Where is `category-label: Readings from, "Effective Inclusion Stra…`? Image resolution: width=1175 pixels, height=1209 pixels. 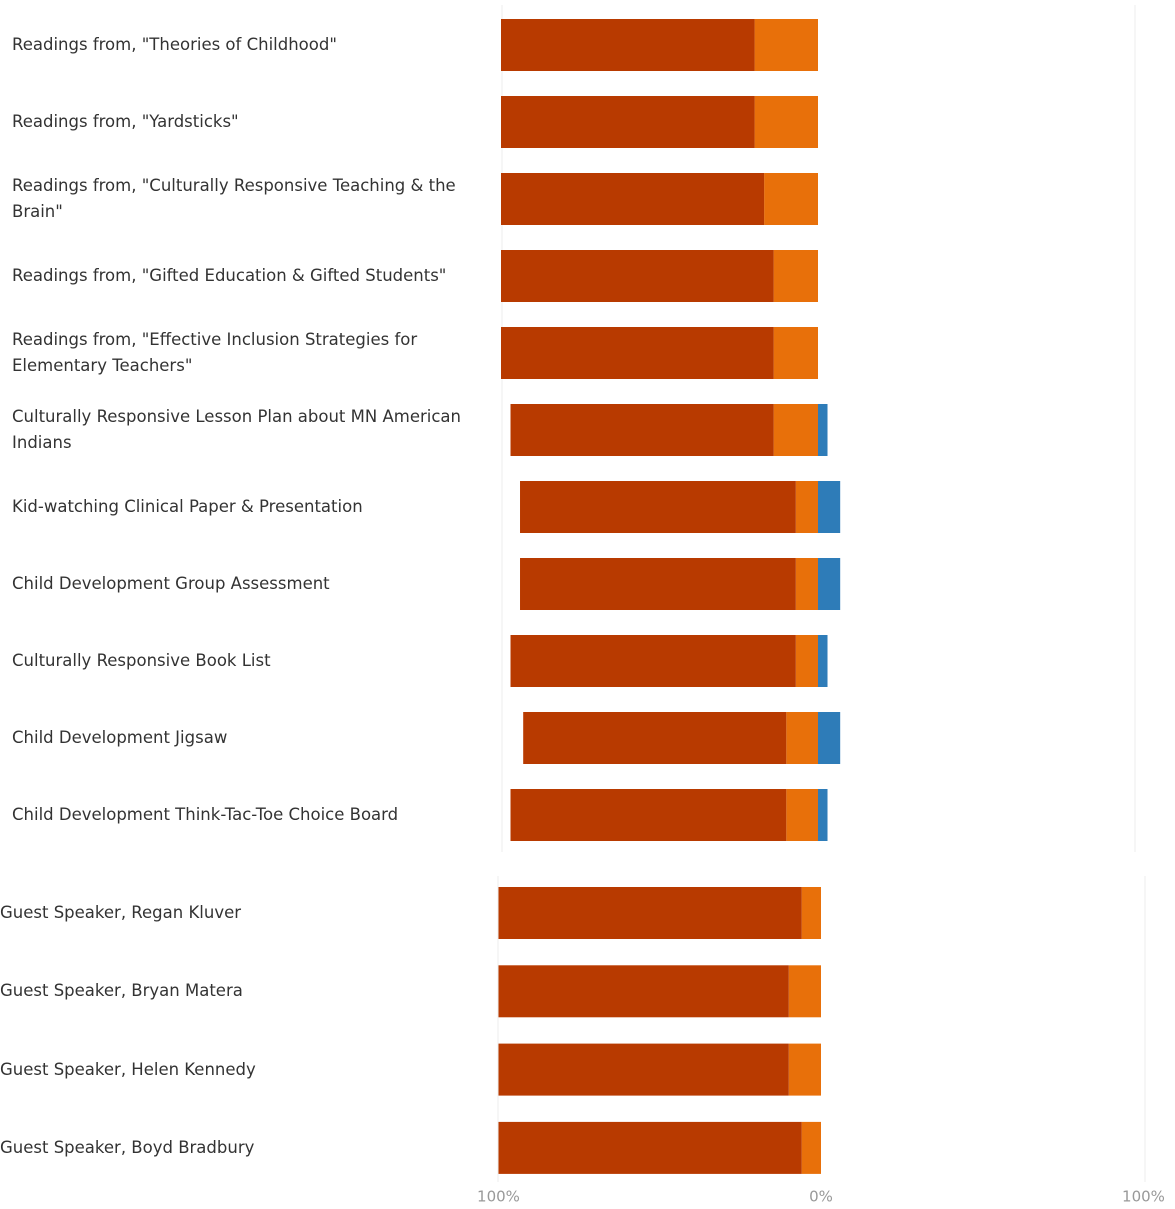 category-label: Readings from, "Effective Inclusion Stra… is located at coordinates (215, 352).